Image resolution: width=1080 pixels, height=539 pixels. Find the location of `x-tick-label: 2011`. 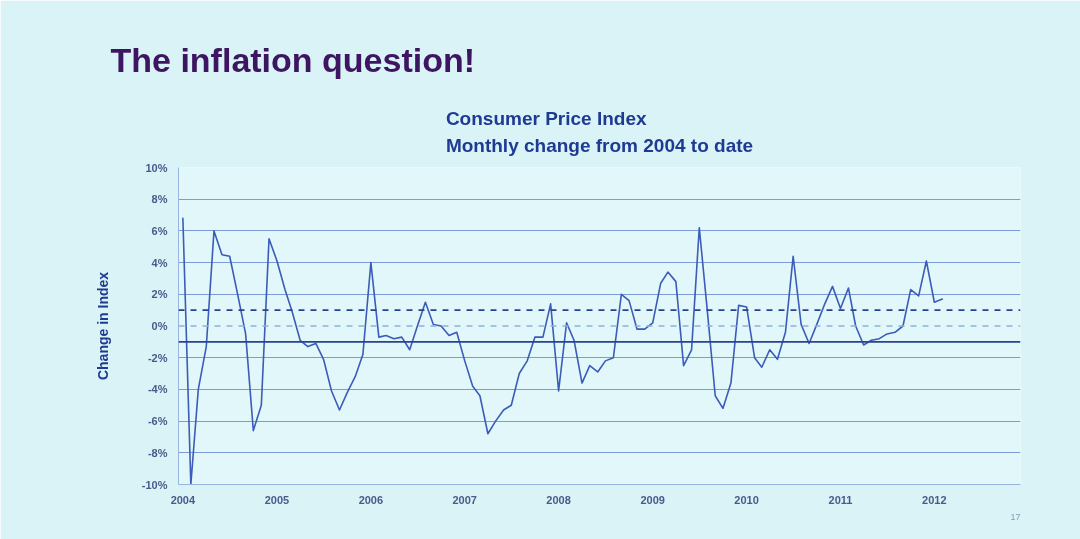

x-tick-label: 2011 is located at coordinates (840, 499).